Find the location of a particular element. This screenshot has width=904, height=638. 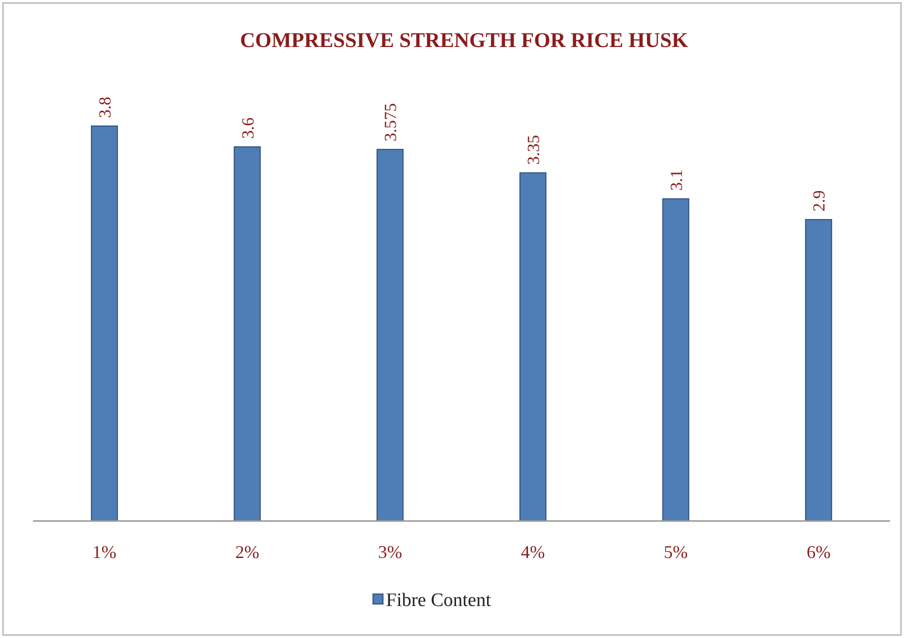

legend-label: Fibre Content is located at coordinates (439, 600).